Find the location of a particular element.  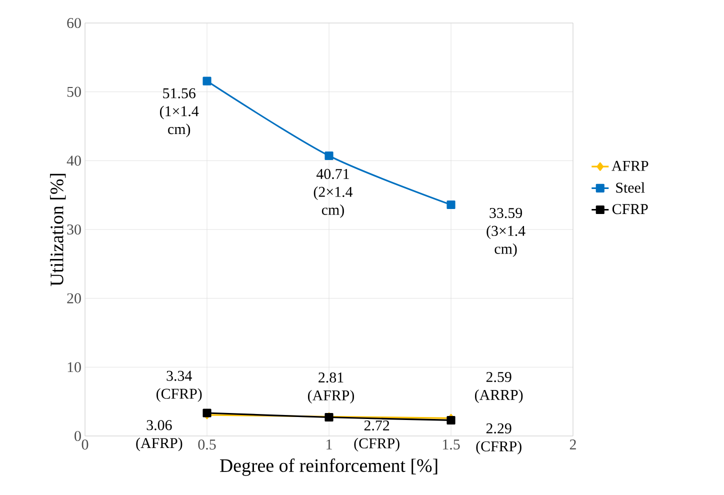

y-tick-label: 20 is located at coordinates (74, 298).